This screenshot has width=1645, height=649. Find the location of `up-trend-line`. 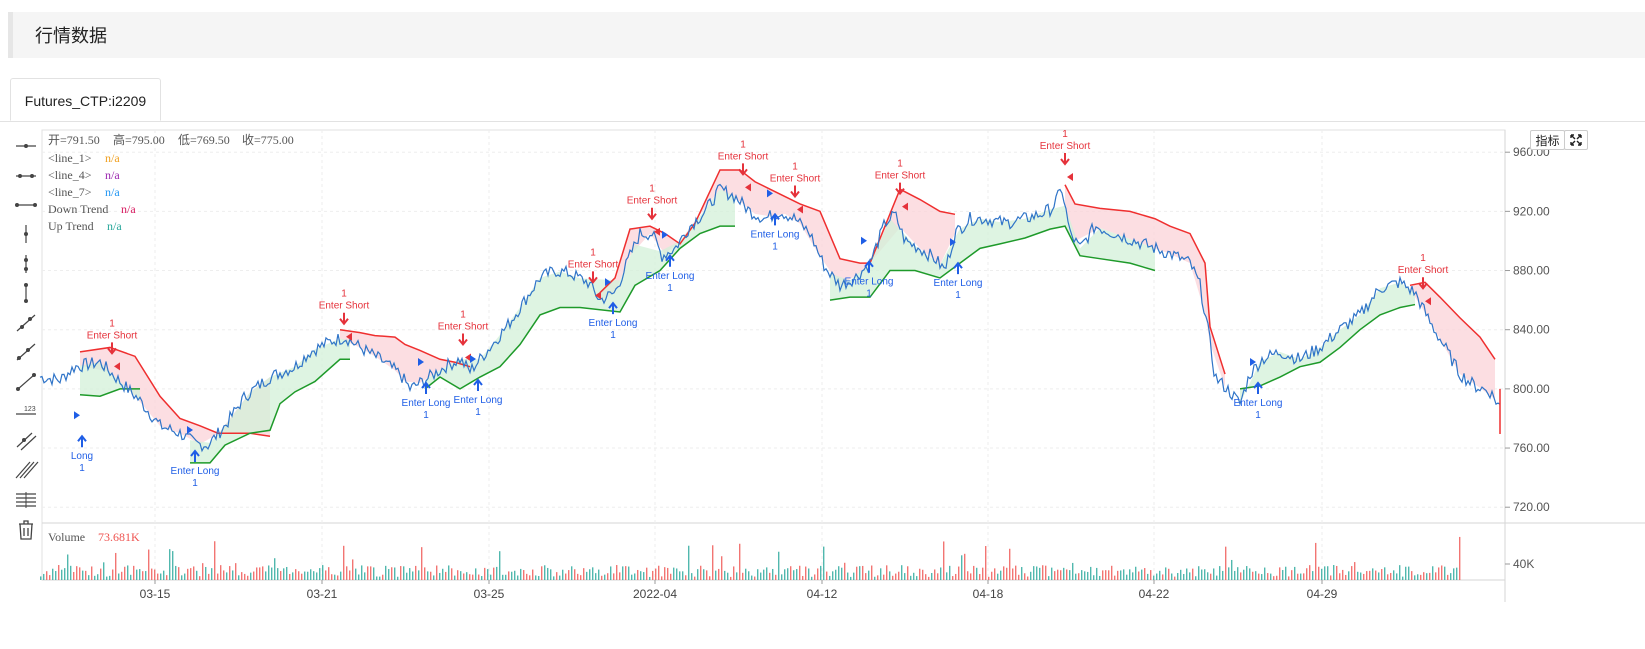

up-trend-line is located at coordinates (270, 411).